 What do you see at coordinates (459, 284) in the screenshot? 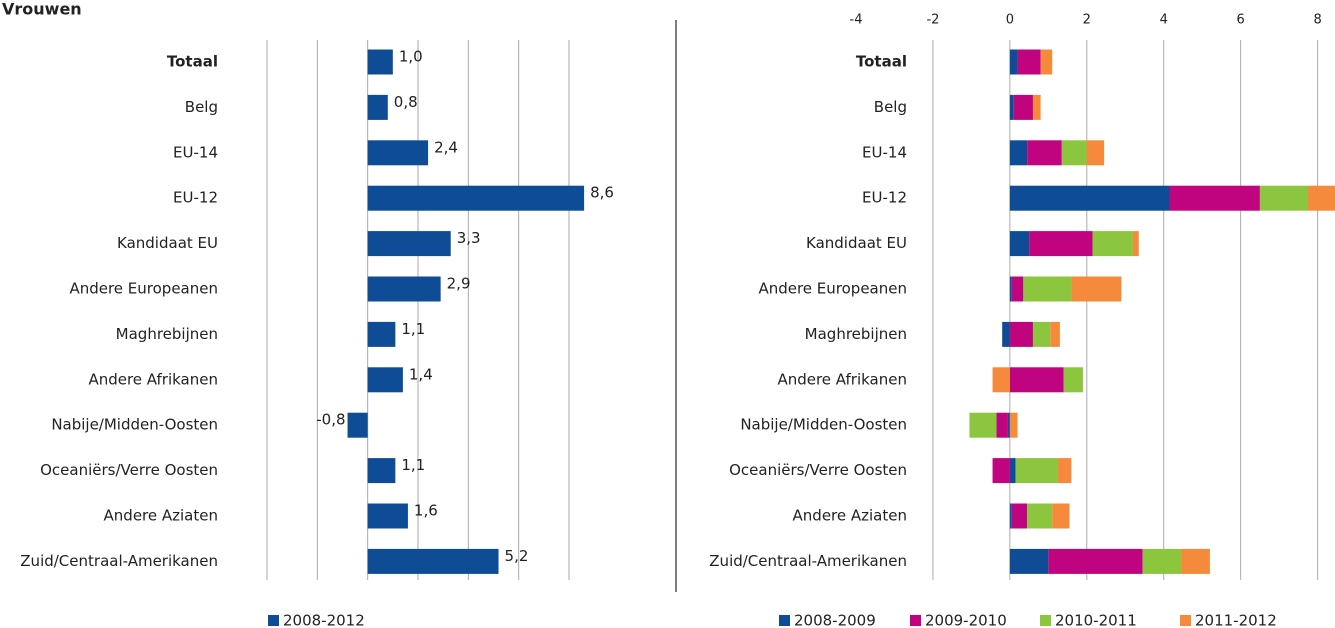
I see `value-label: 2,9` at bounding box center [459, 284].